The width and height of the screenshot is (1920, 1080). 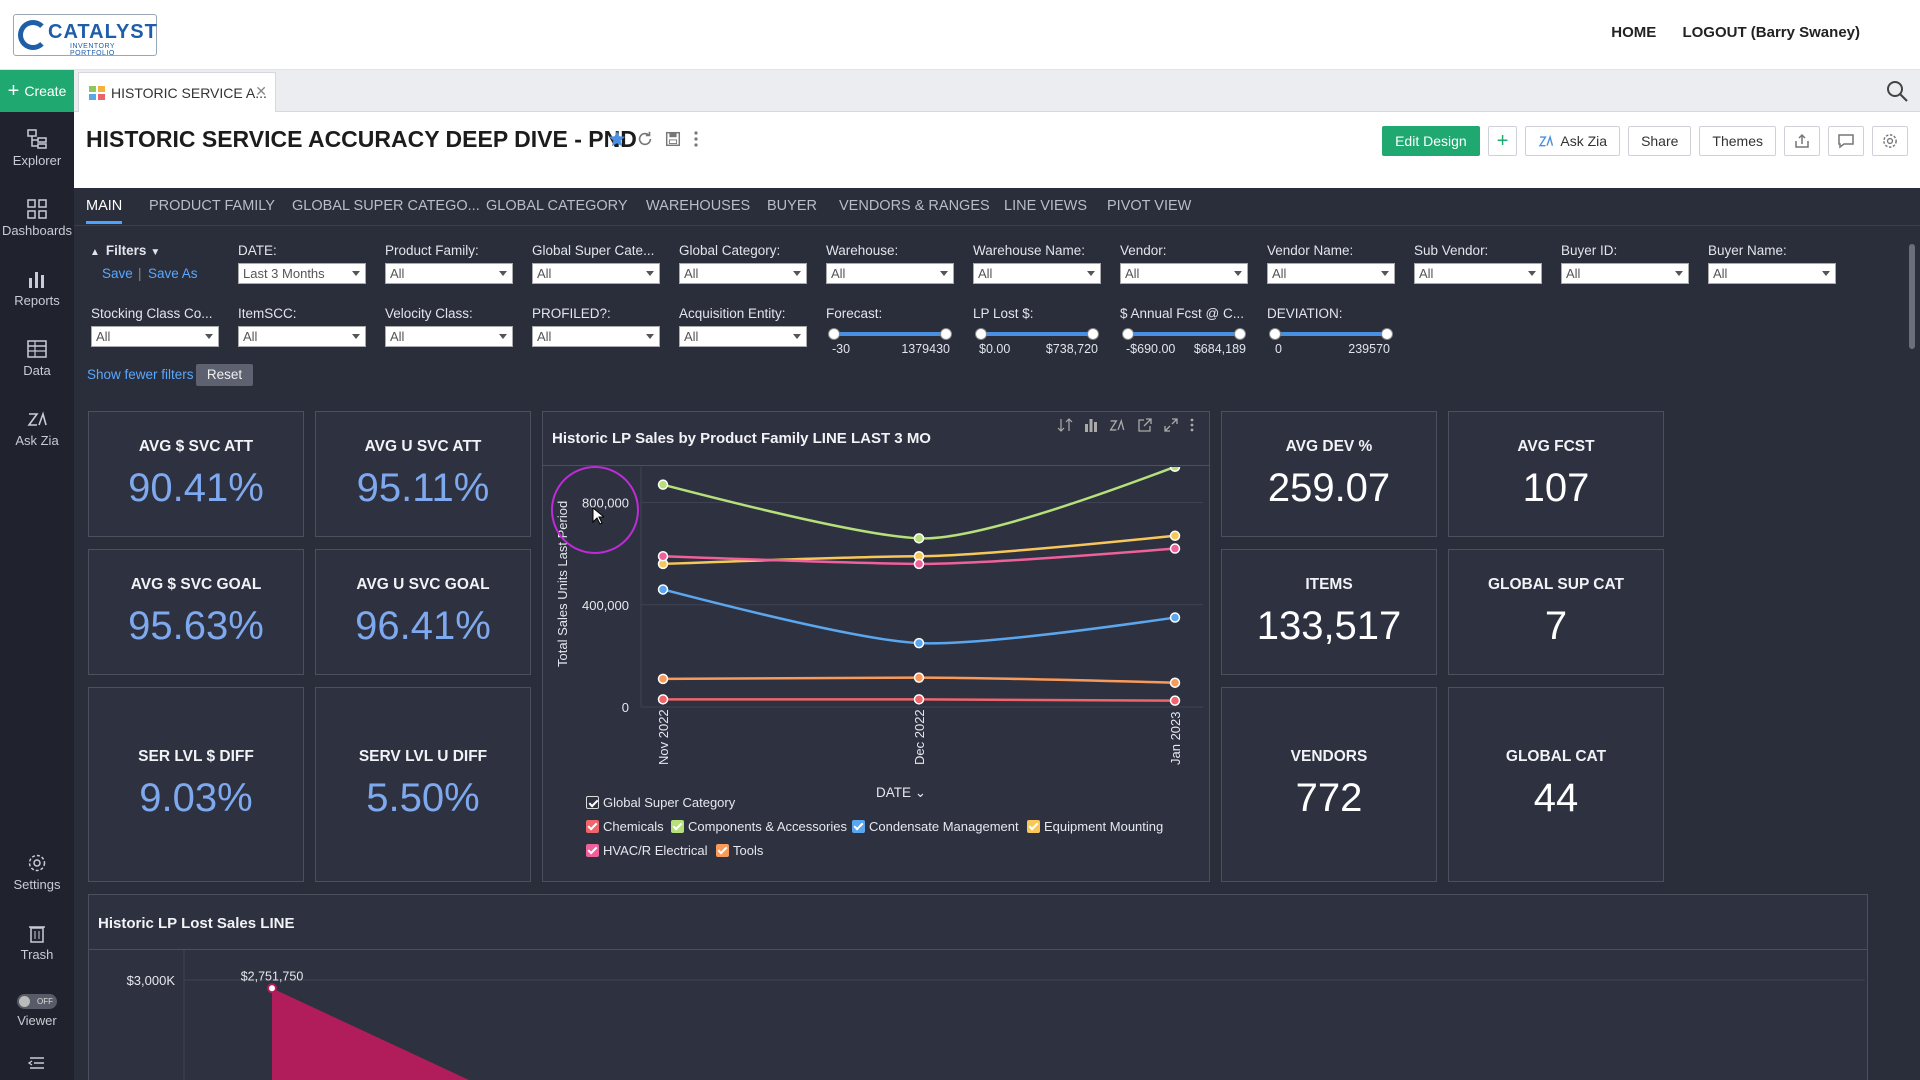 I want to click on kpi-ser-lvl-d-diff: SER LVL $ DIFF 9.03%, so click(x=196, y=784).